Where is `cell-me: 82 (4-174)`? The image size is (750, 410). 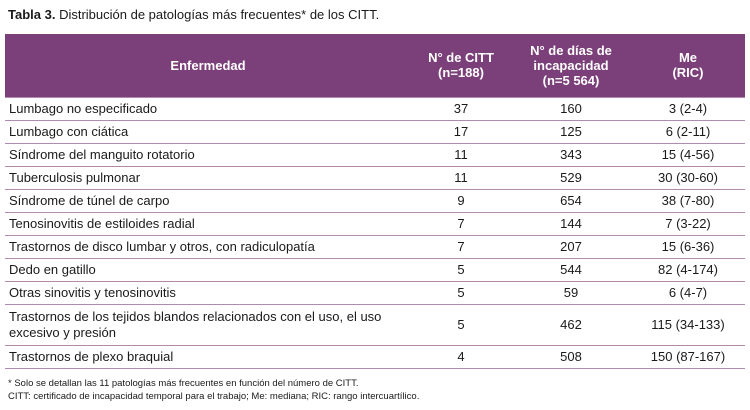
cell-me: 82 (4-174) is located at coordinates (688, 269).